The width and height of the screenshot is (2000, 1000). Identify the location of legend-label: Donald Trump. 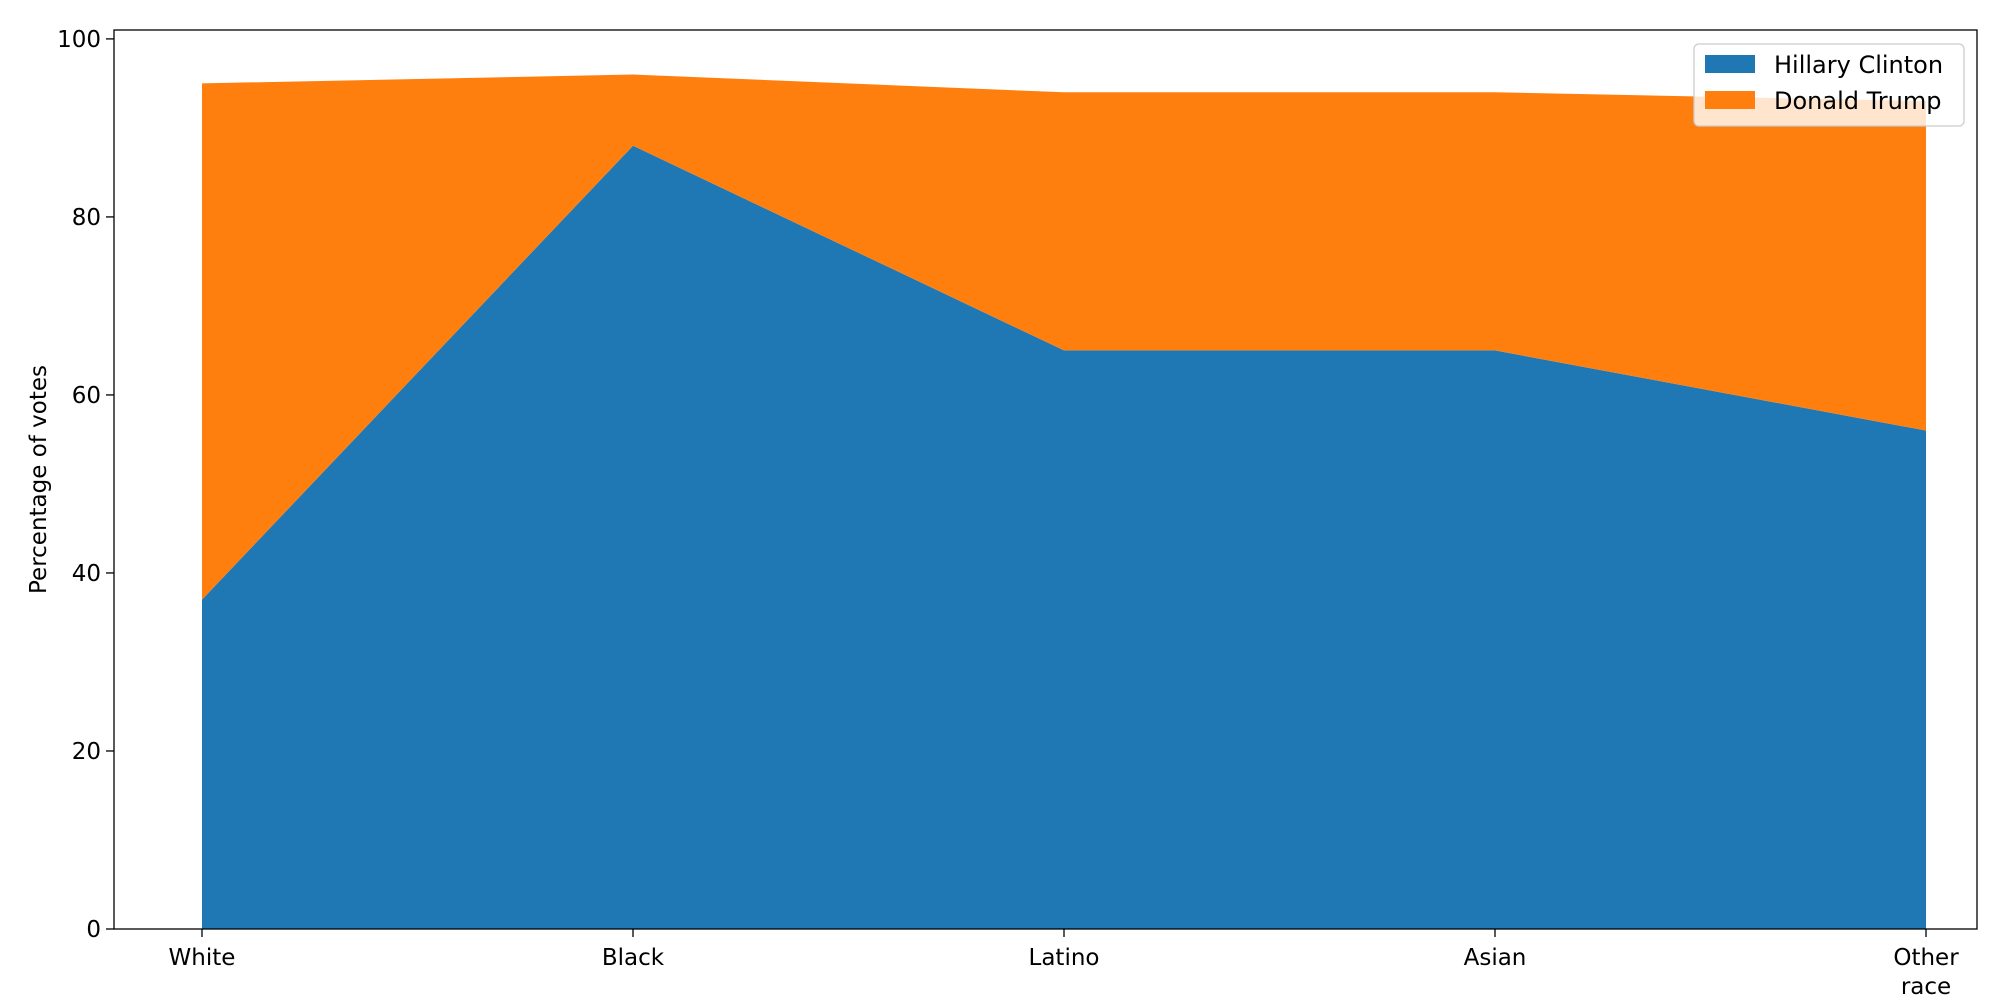
(1857, 101).